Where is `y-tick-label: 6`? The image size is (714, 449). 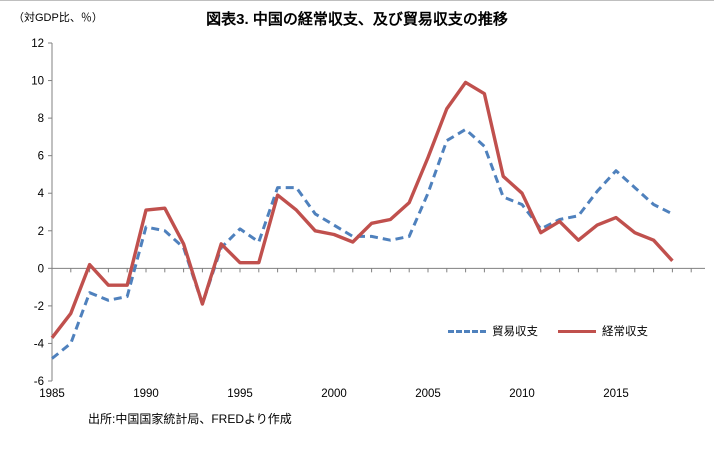 y-tick-label: 6 is located at coordinates (41, 157).